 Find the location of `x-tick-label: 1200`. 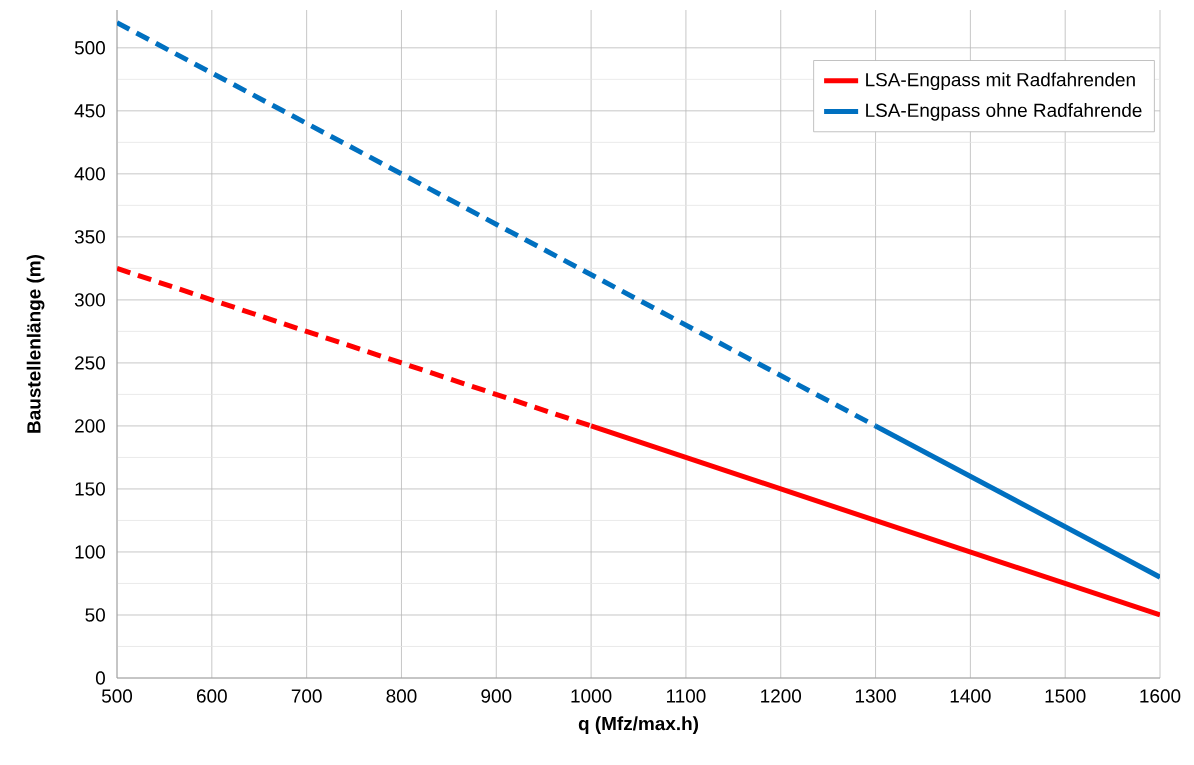

x-tick-label: 1200 is located at coordinates (781, 696).